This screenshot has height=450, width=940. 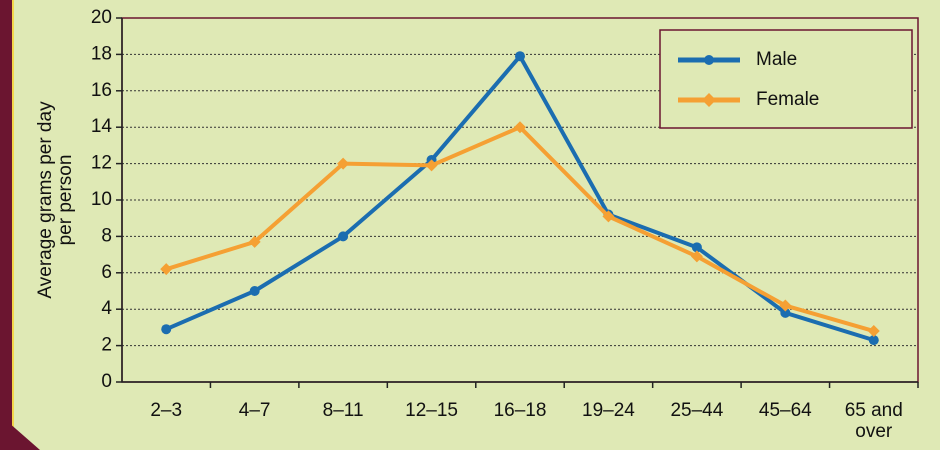 I want to click on y-axis-label: Average grams per dayper person, so click(x=55, y=200).